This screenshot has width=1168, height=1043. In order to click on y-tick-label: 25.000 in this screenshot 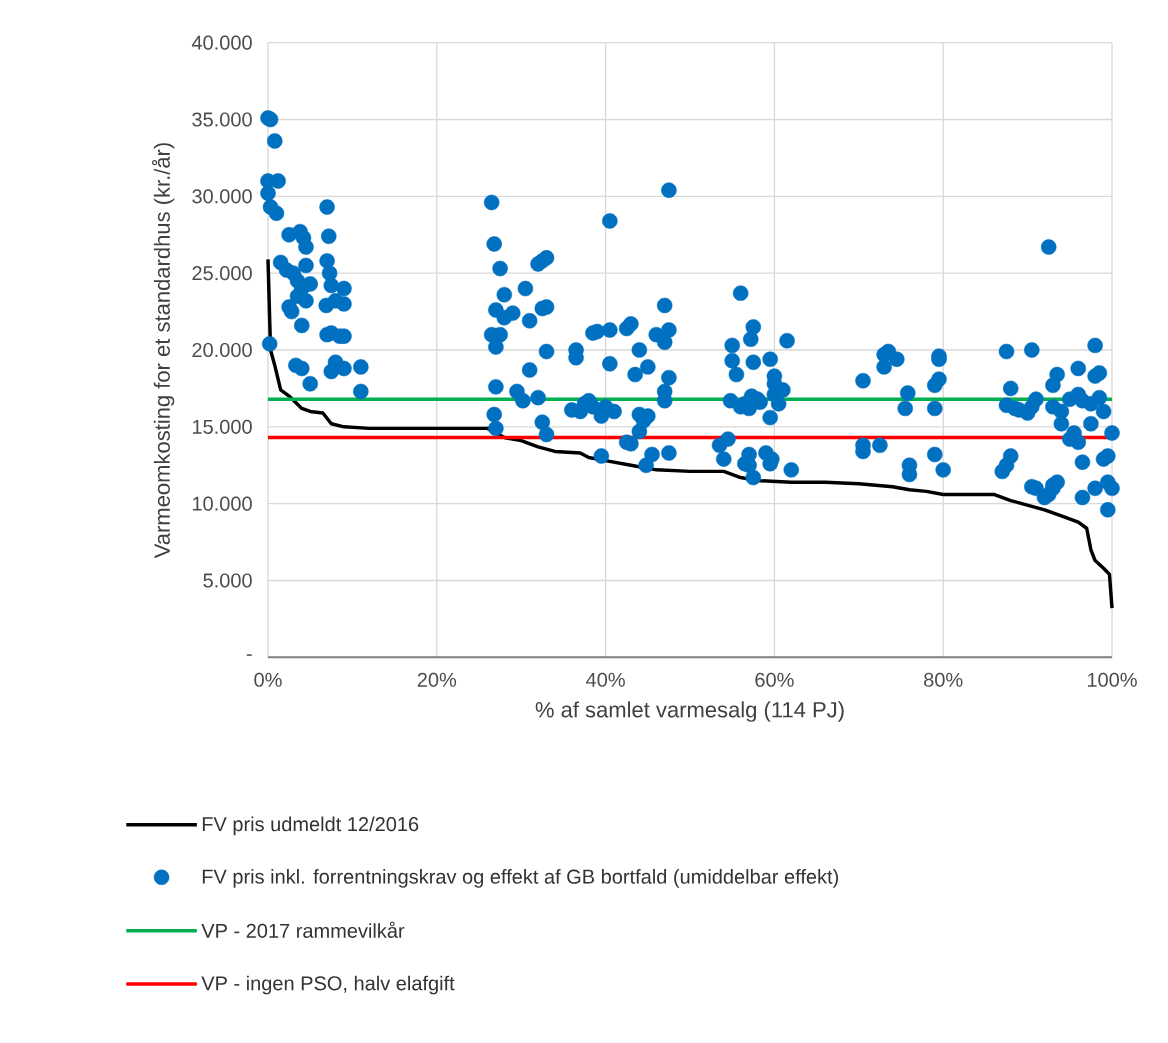, I will do `click(222, 273)`.